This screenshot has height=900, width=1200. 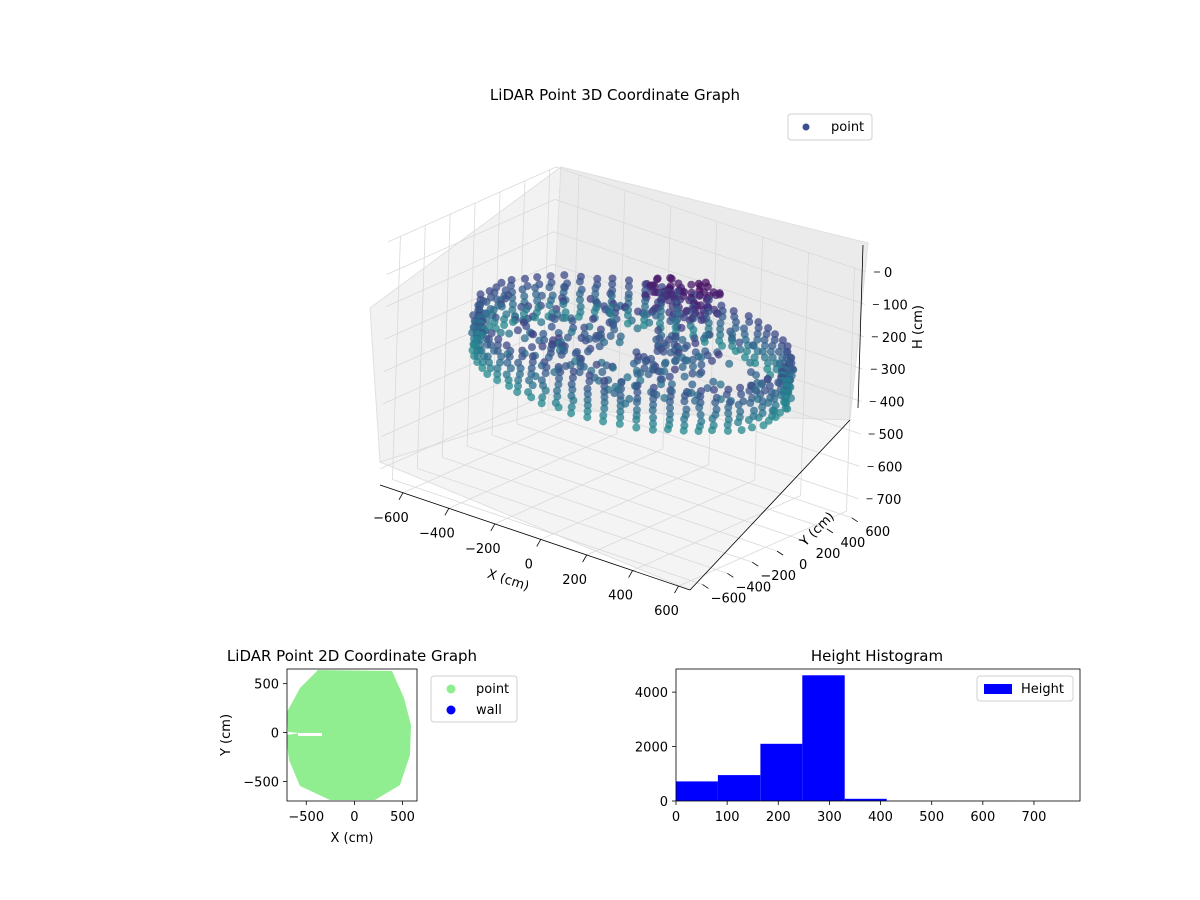 What do you see at coordinates (877, 532) in the screenshot?
I see `y-tick-label-3d: 600` at bounding box center [877, 532].